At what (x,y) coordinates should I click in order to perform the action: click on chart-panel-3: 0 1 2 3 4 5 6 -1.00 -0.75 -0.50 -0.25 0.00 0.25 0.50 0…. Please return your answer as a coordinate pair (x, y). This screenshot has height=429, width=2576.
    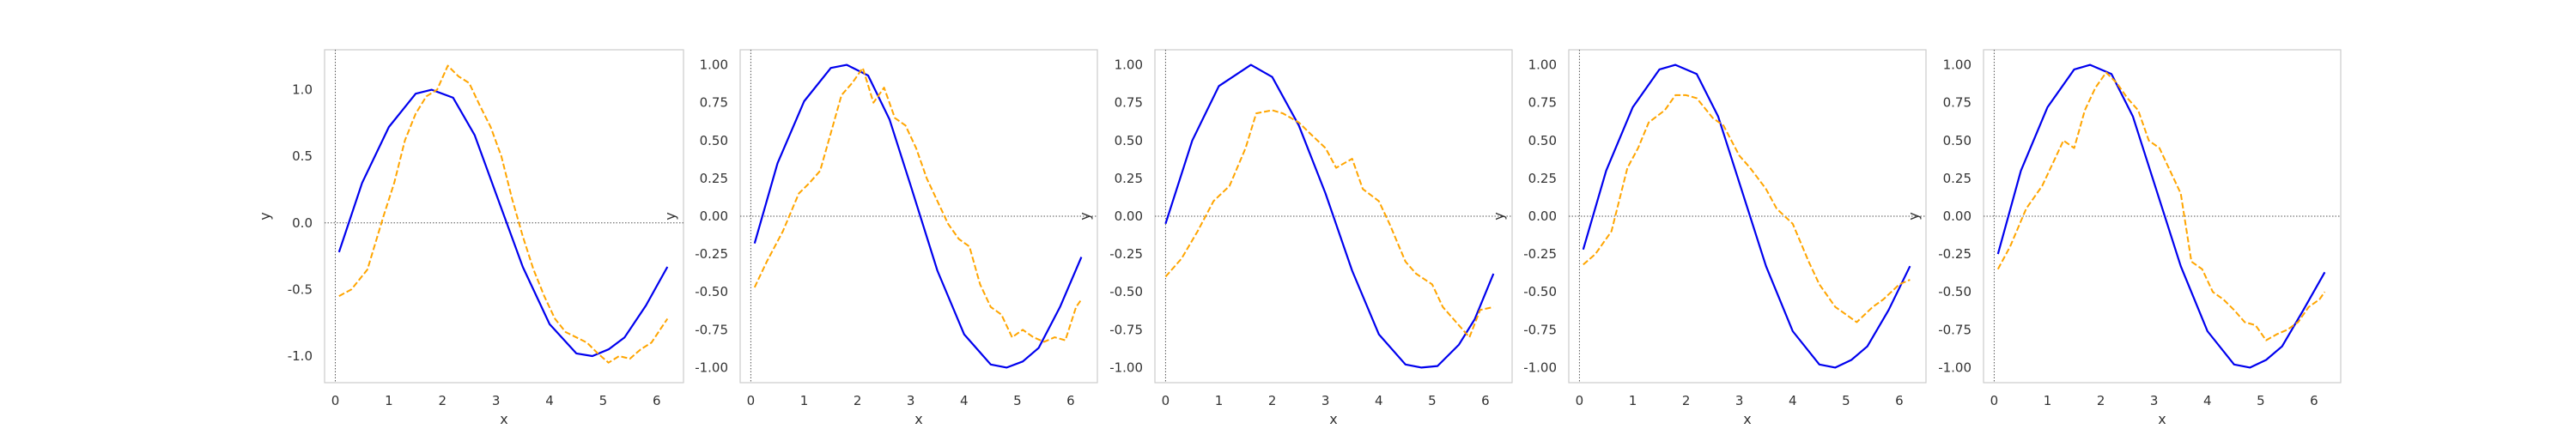
    Looking at the image, I should click on (1295, 238).